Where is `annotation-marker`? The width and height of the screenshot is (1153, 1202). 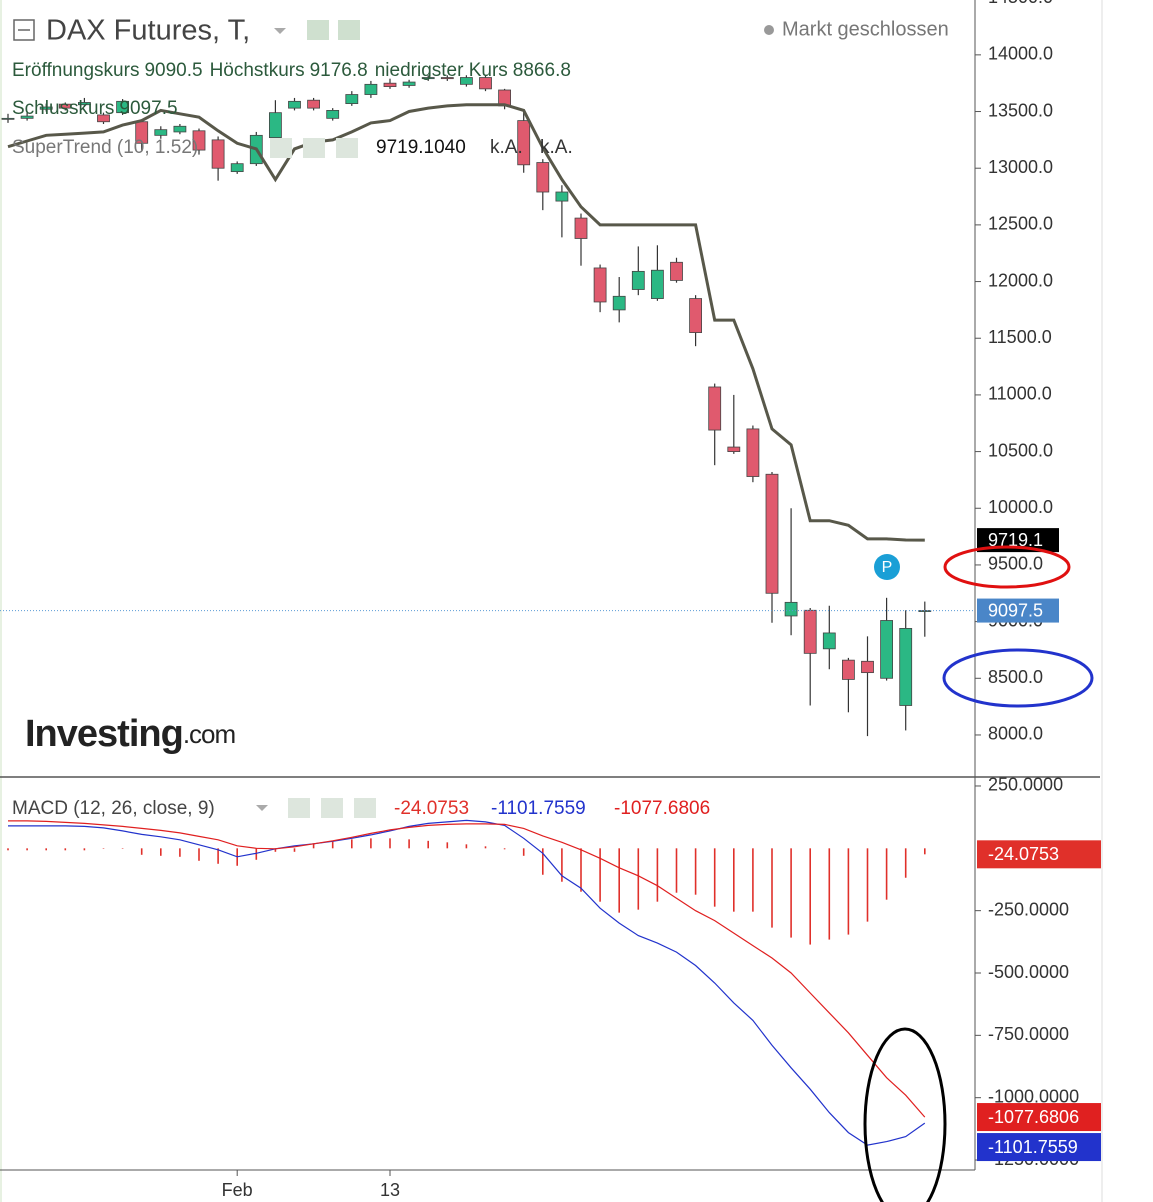
annotation-marker is located at coordinates (887, 567).